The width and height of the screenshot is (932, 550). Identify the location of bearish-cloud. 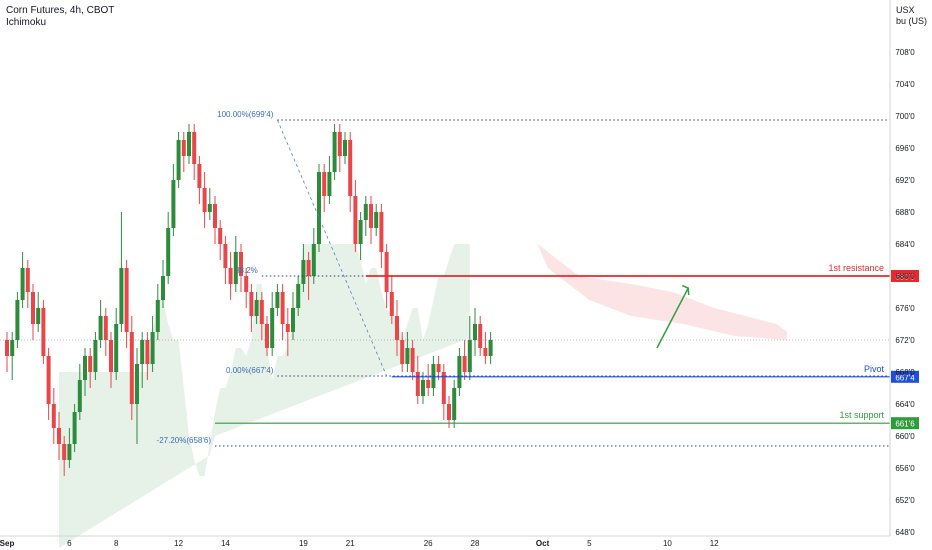
(662, 292).